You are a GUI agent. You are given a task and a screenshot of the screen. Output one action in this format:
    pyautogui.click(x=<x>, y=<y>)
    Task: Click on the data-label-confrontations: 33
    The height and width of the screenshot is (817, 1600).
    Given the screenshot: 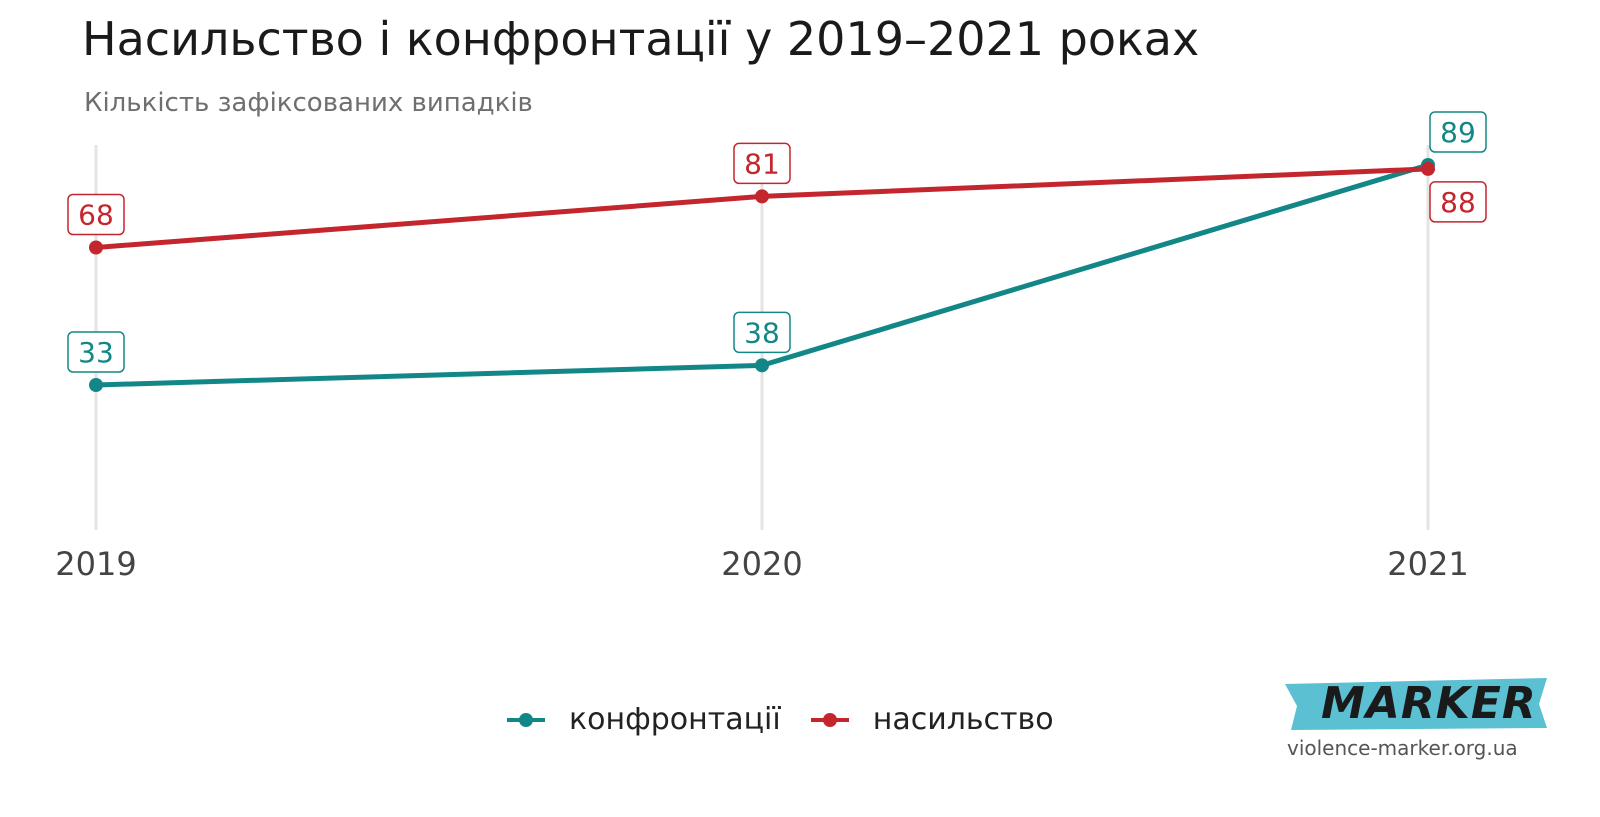 What is the action you would take?
    pyautogui.click(x=96, y=352)
    